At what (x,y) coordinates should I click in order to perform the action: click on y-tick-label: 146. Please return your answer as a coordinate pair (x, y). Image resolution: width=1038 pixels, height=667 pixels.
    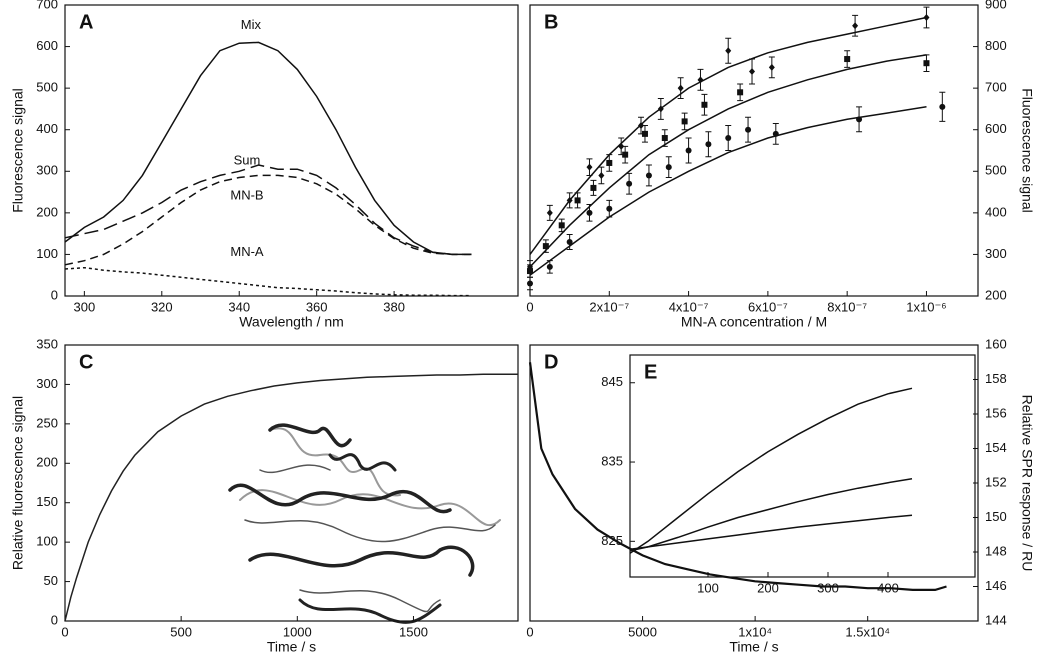
    Looking at the image, I should click on (996, 585).